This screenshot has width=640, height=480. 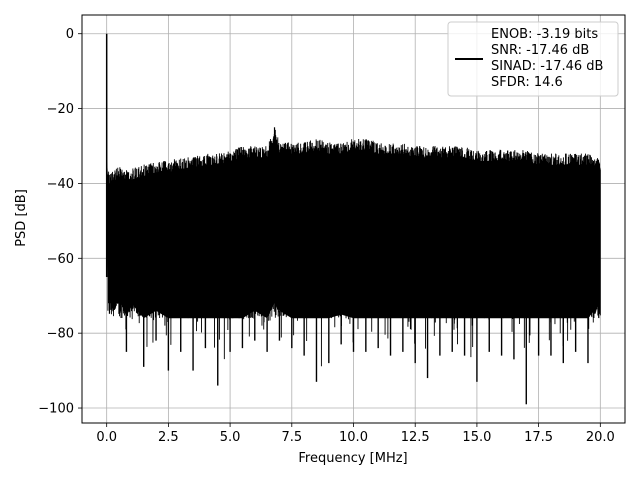 What do you see at coordinates (415, 437) in the screenshot?
I see `x-tick-label: 12.5` at bounding box center [415, 437].